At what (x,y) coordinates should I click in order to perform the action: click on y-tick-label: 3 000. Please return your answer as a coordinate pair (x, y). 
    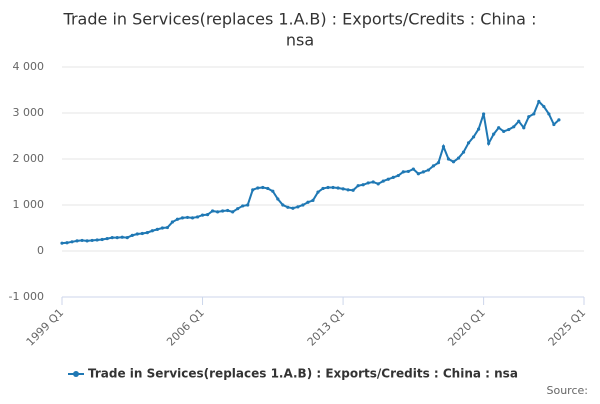
    Looking at the image, I should click on (29, 112).